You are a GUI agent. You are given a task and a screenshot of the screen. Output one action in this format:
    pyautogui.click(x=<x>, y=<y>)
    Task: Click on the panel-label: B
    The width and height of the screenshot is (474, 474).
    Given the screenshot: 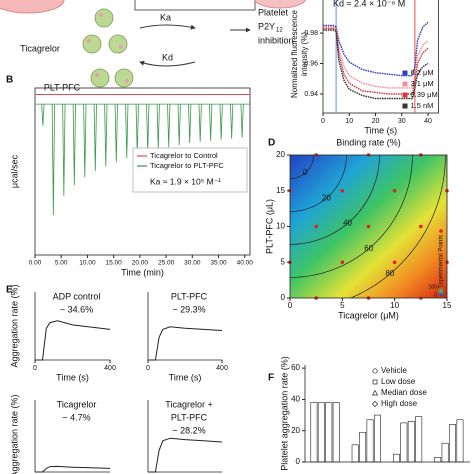 What is the action you would take?
    pyautogui.click(x=9, y=80)
    